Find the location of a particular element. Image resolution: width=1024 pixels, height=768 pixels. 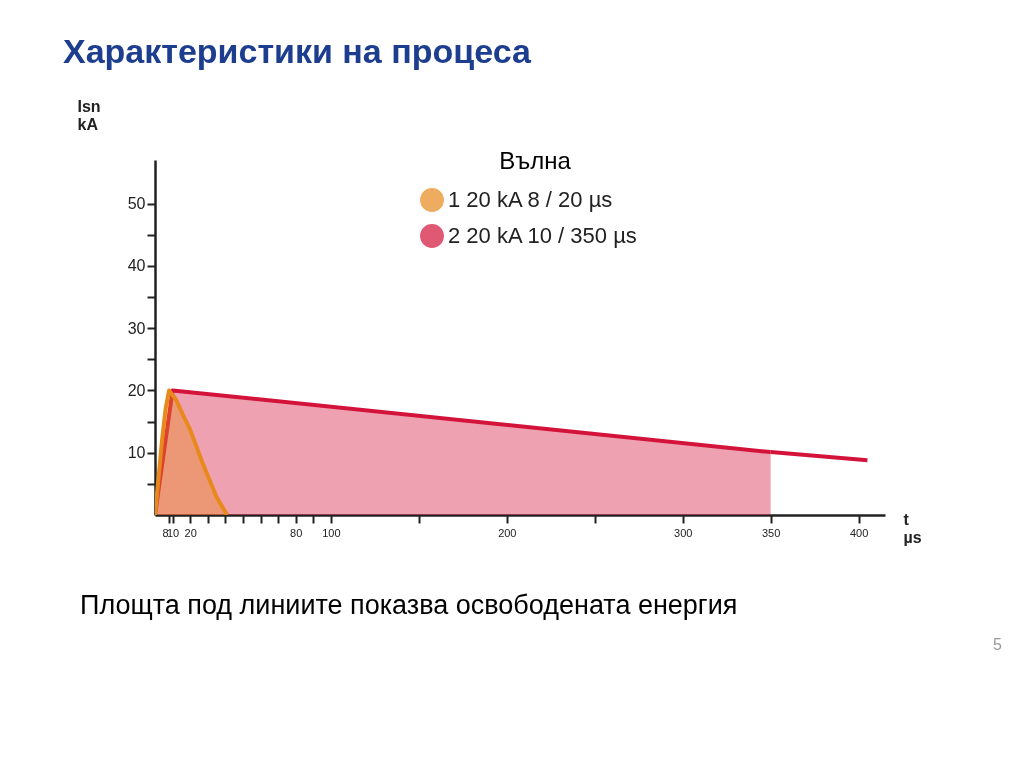

x-tick-label: 400 is located at coordinates (859, 532).